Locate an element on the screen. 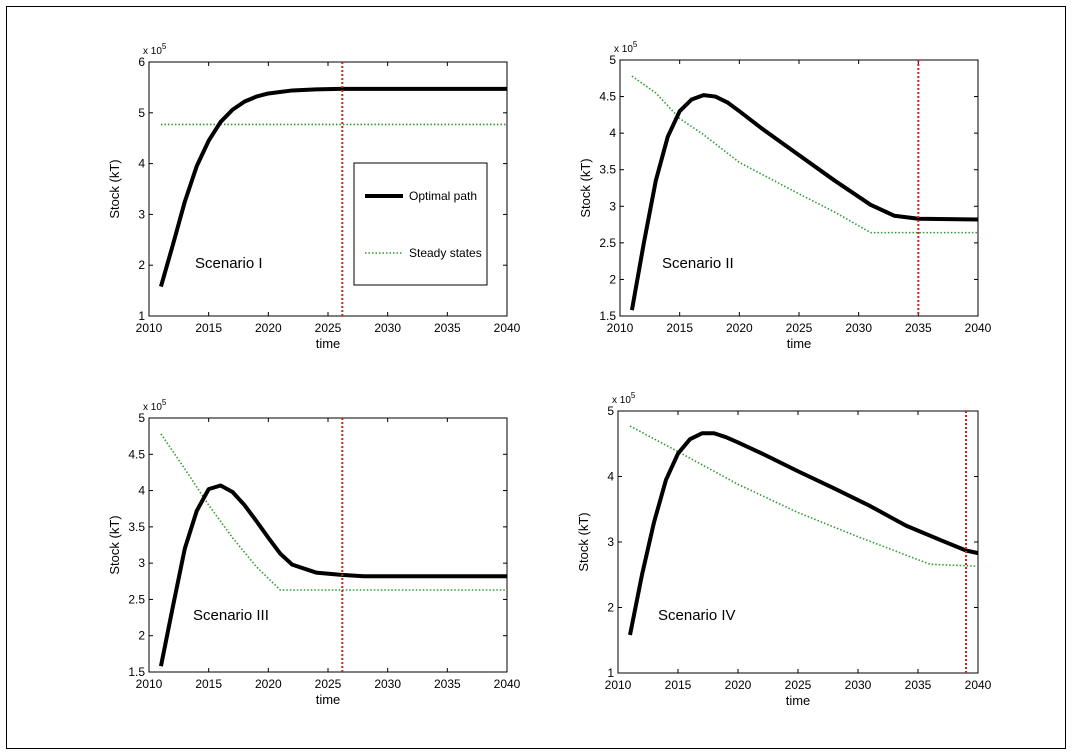 Image resolution: width=1073 pixels, height=756 pixels. scenario-label: Scenario III is located at coordinates (231, 615).